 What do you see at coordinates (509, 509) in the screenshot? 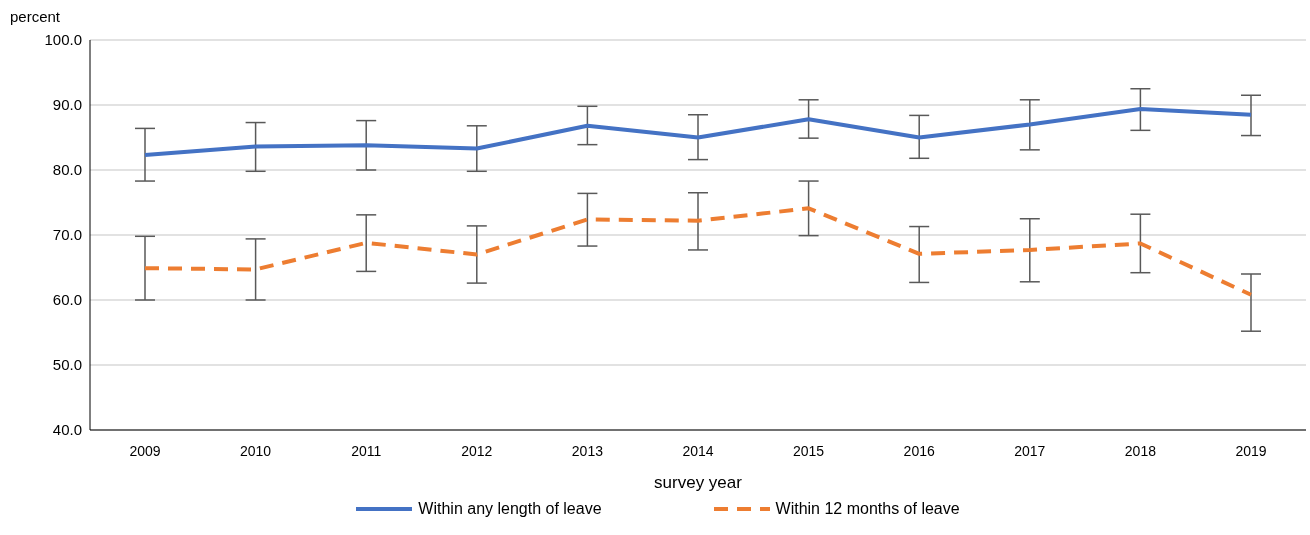
I see `legend-label: Within any length of leave` at bounding box center [509, 509].